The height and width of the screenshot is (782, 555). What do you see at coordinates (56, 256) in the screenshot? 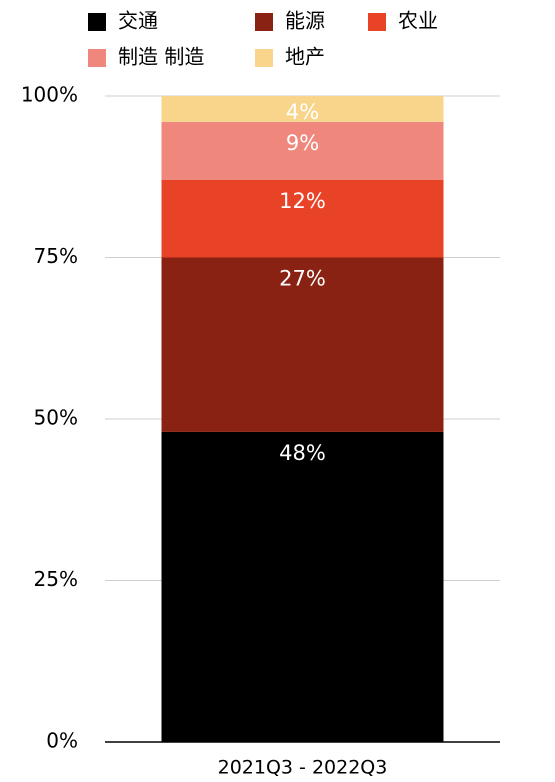
I see `y-tick-label: 75%` at bounding box center [56, 256].